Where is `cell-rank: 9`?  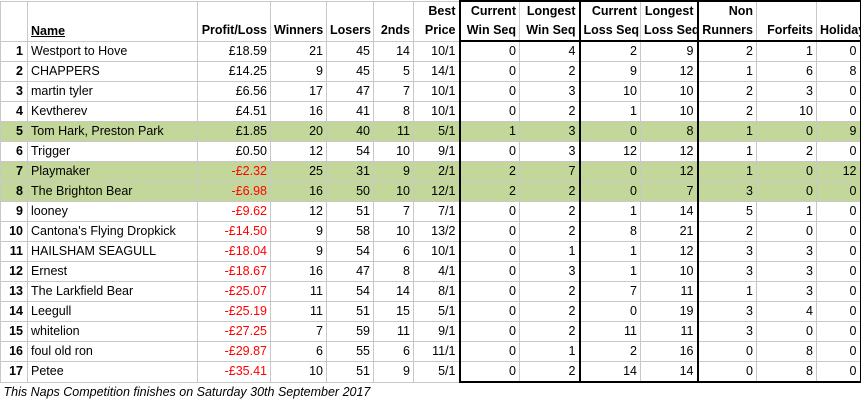
cell-rank: 9 is located at coordinates (14, 211).